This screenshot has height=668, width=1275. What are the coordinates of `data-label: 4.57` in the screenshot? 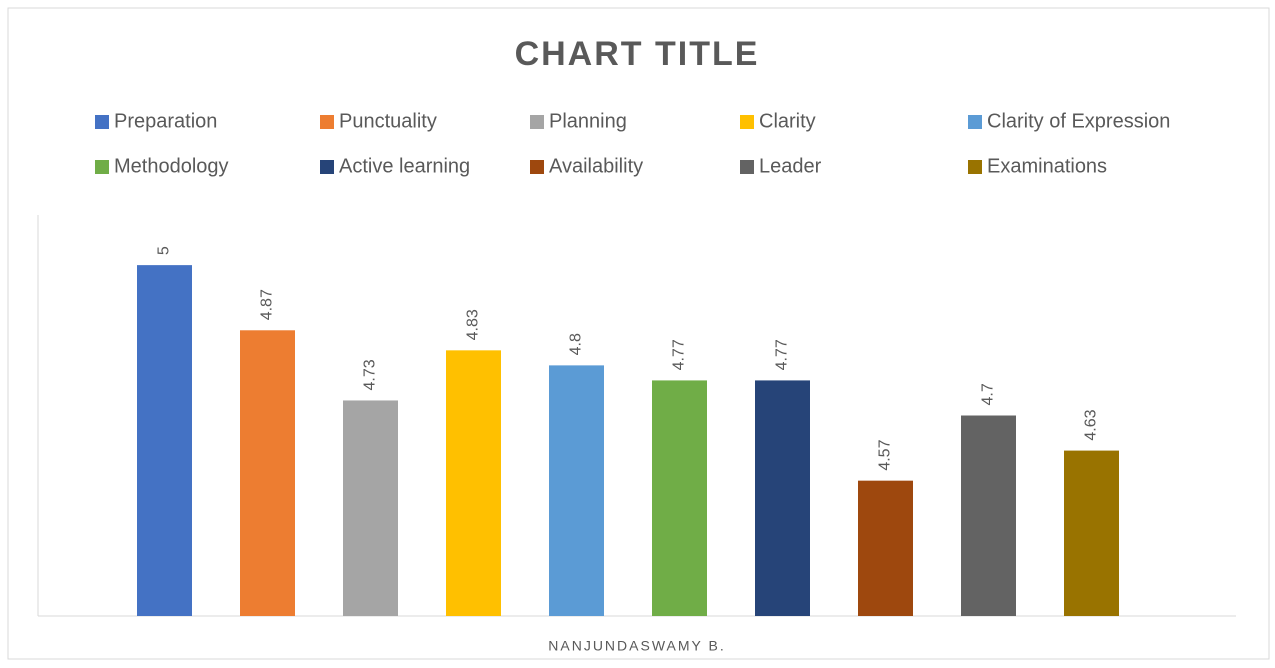 It's located at (885, 454).